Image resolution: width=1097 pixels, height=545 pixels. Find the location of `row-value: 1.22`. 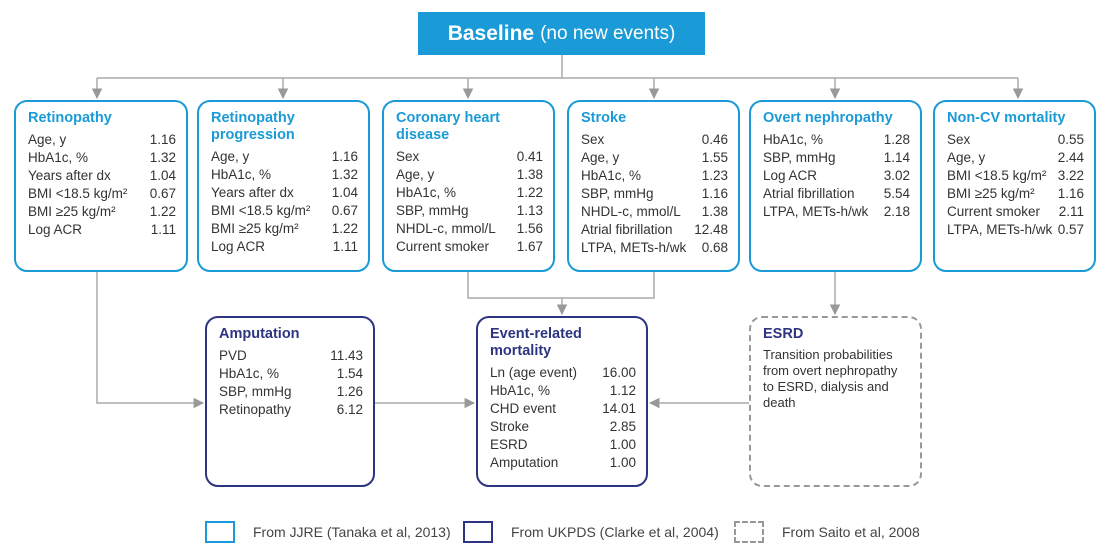

row-value: 1.22 is located at coordinates (162, 211).